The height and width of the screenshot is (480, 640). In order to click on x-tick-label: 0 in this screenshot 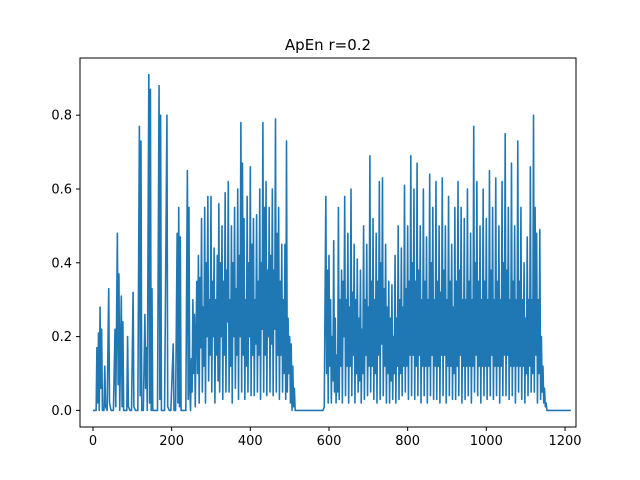, I will do `click(93, 441)`.